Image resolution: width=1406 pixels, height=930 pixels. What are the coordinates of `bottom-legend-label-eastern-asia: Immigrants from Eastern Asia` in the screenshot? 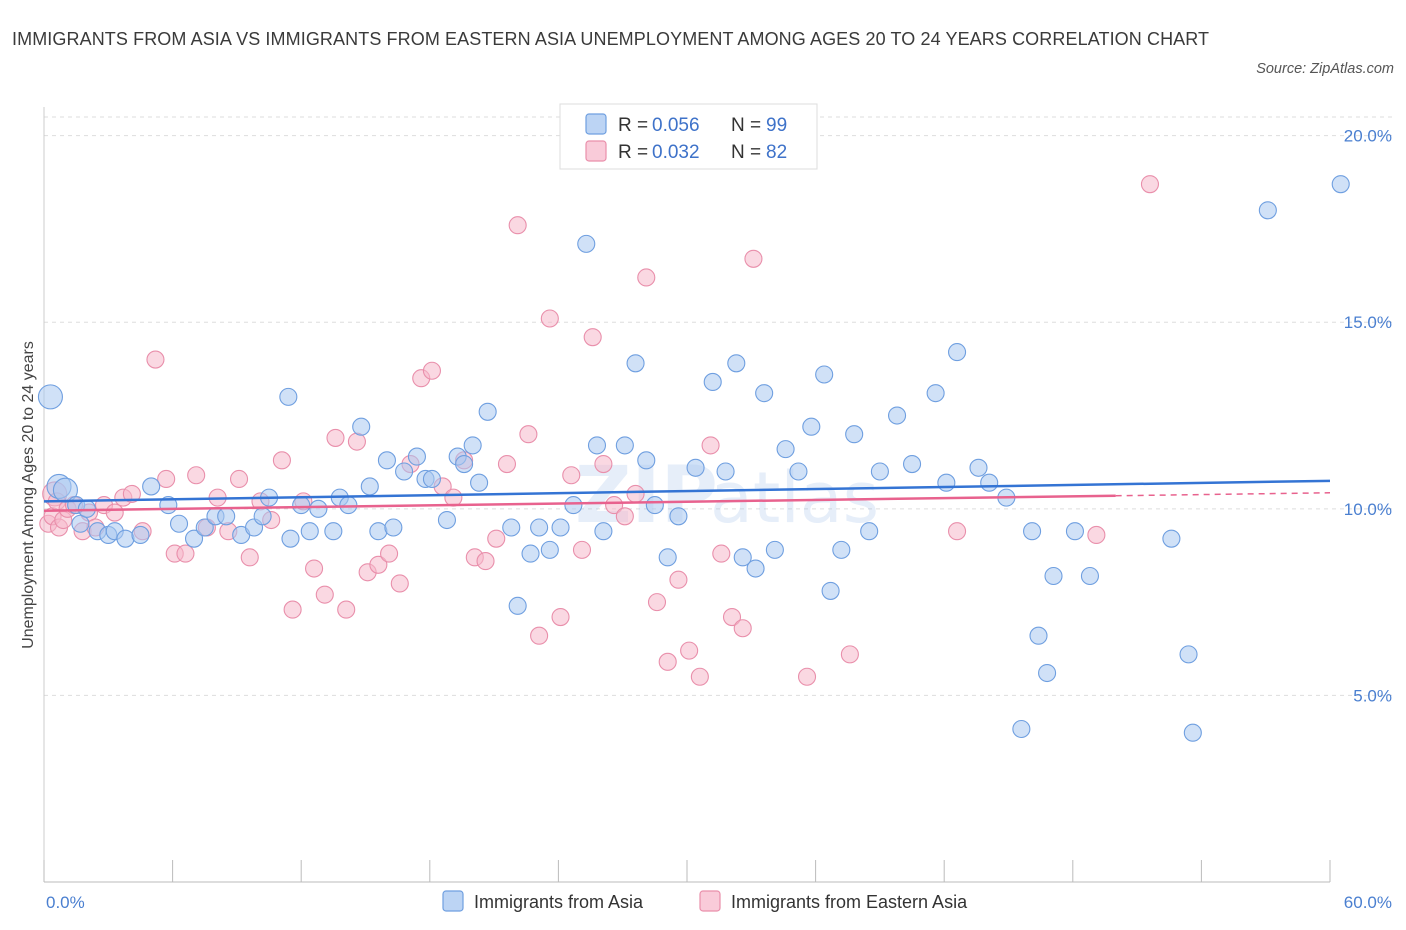 It's located at (849, 902).